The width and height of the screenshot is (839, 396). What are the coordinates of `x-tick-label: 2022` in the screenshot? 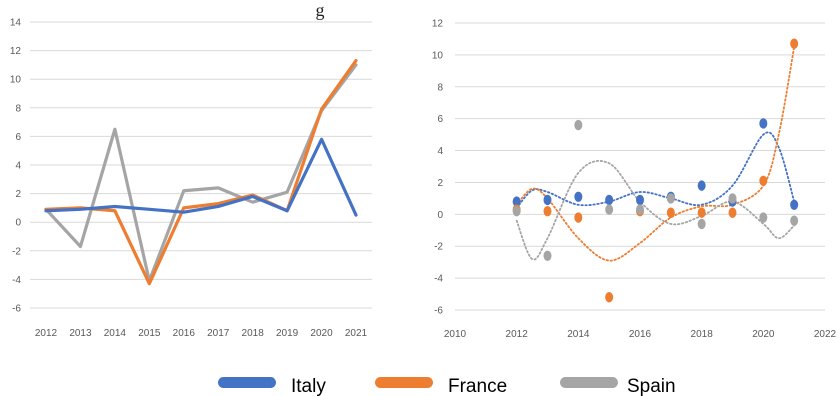 It's located at (825, 334).